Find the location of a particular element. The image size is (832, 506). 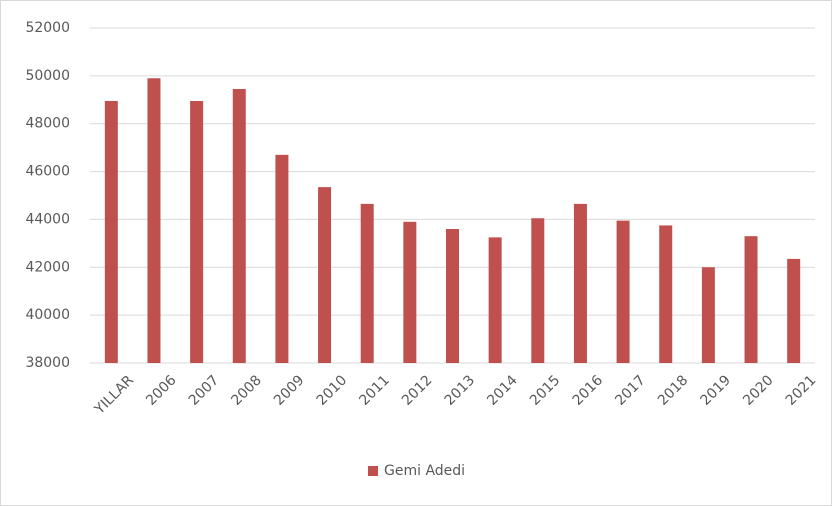

y-tick-label: 50000 is located at coordinates (47, 76).